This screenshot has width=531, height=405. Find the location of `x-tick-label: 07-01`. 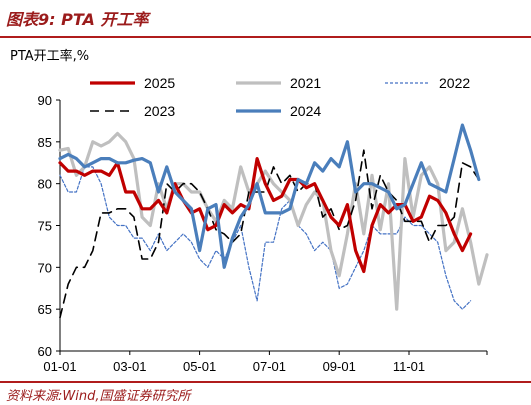

x-tick-label: 07-01 is located at coordinates (269, 366).